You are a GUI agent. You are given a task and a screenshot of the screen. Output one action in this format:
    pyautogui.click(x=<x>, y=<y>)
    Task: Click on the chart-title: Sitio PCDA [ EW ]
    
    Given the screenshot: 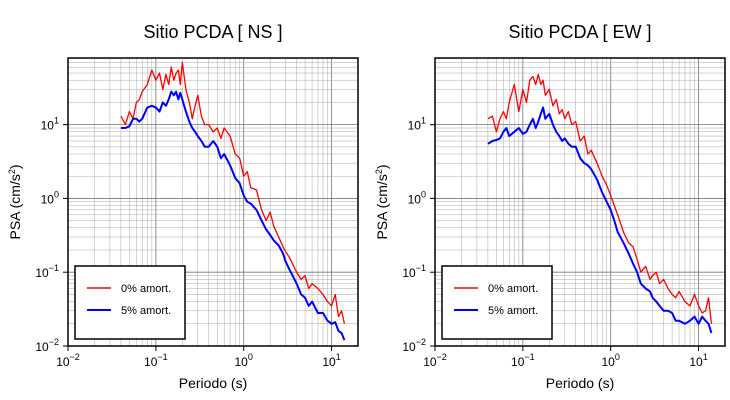 What is the action you would take?
    pyautogui.click(x=579, y=32)
    